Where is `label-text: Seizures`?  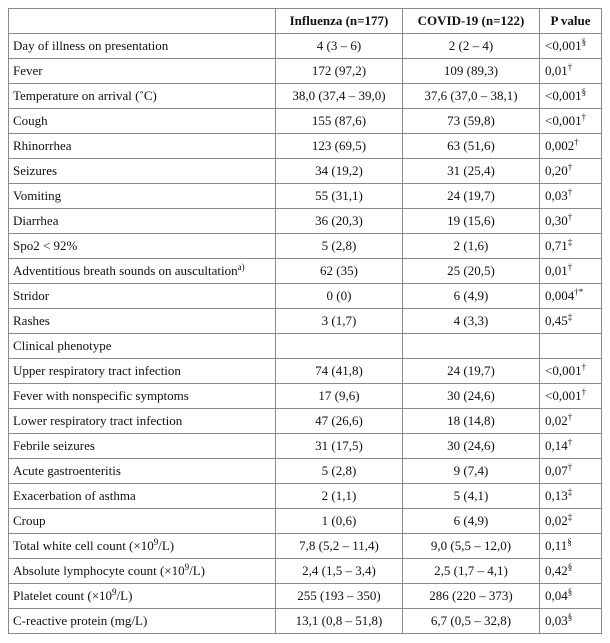
label-text: Seizures is located at coordinates (35, 170).